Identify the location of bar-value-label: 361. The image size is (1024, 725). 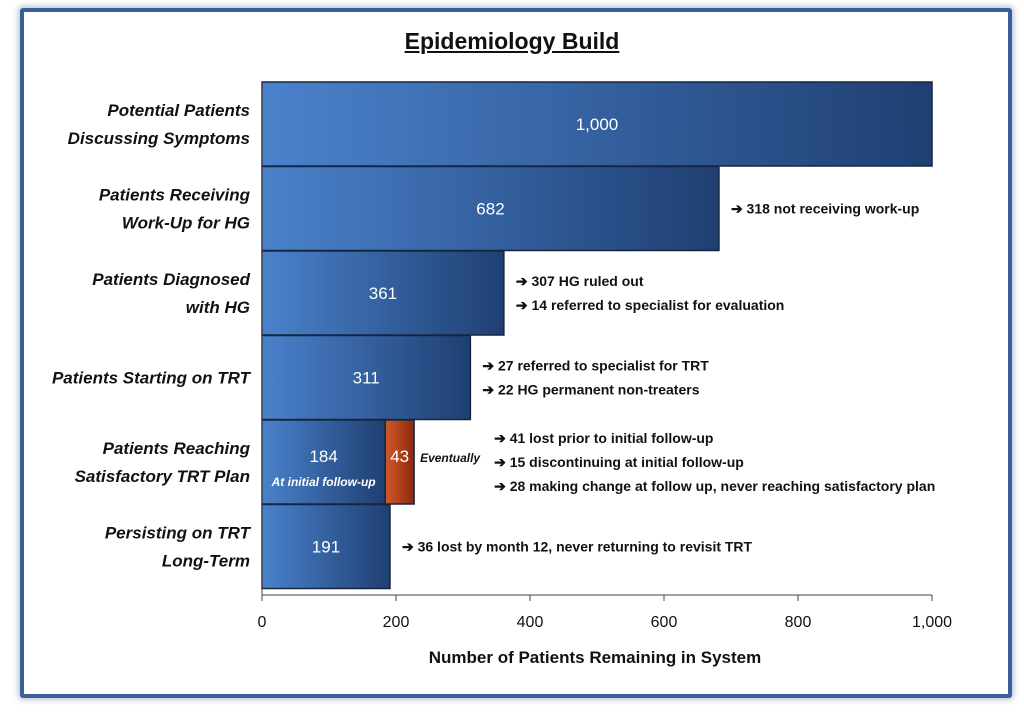
(383, 293).